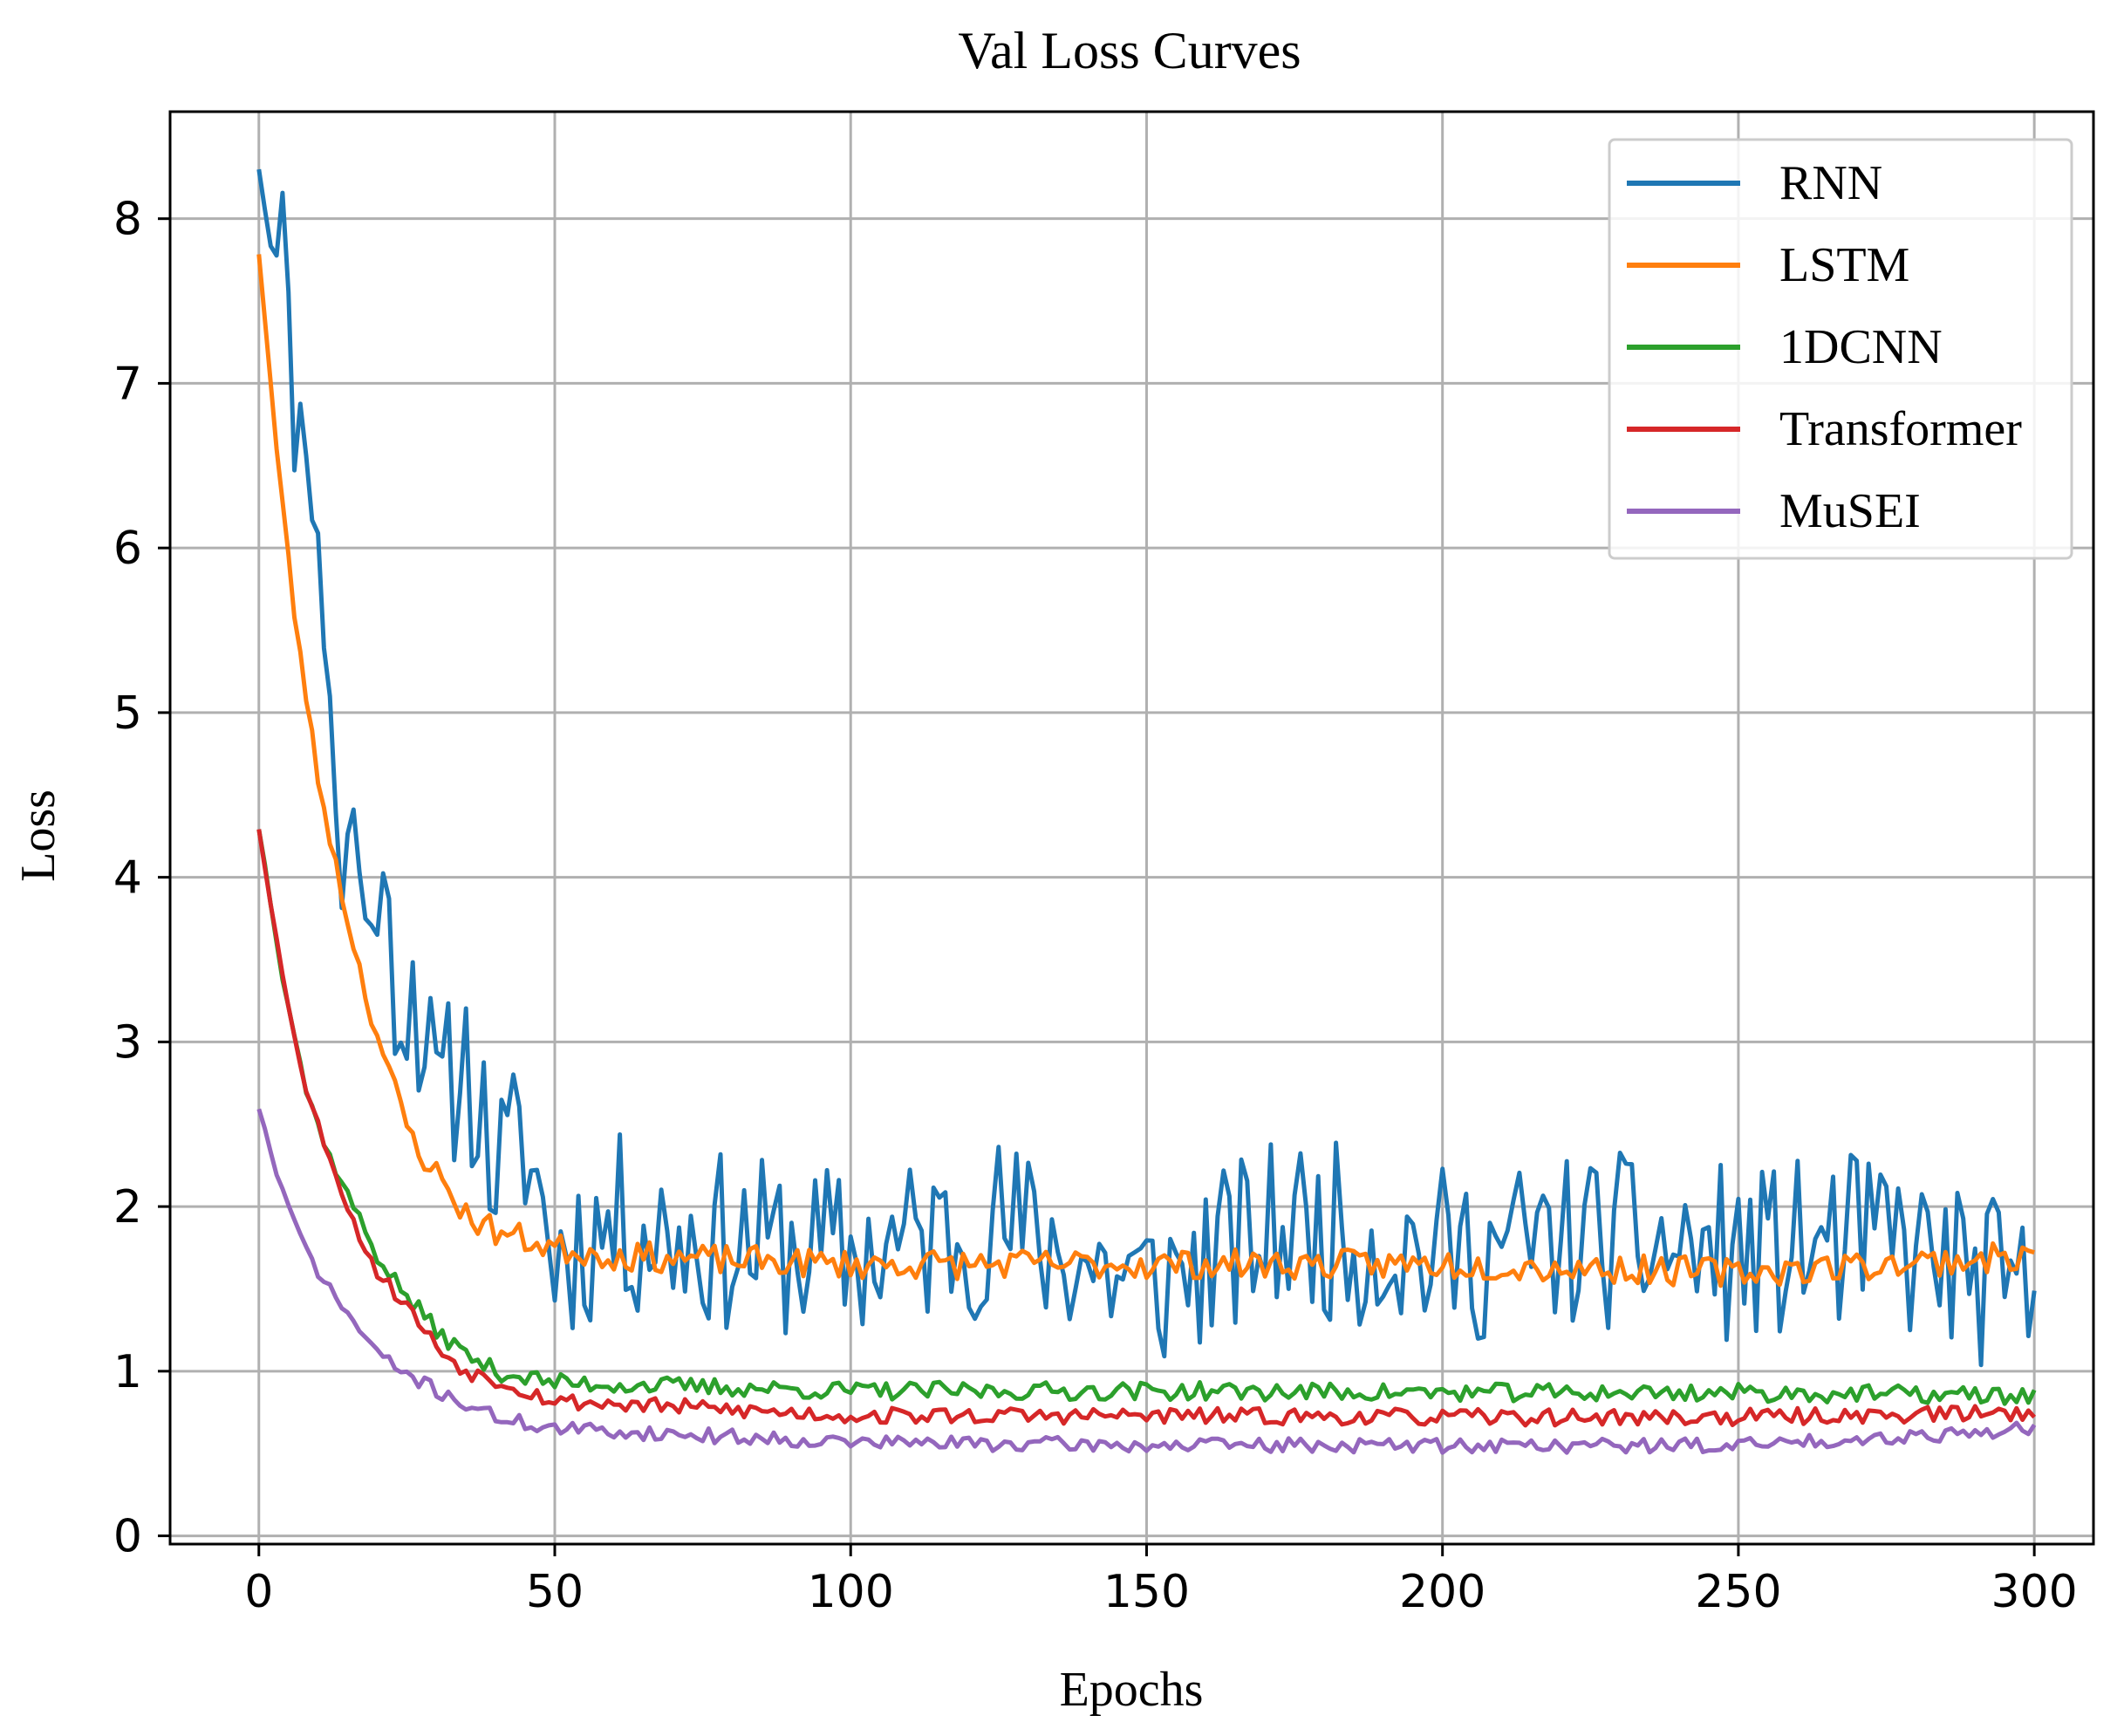  What do you see at coordinates (1844, 265) in the screenshot?
I see `legend-label-lstm: LSTM` at bounding box center [1844, 265].